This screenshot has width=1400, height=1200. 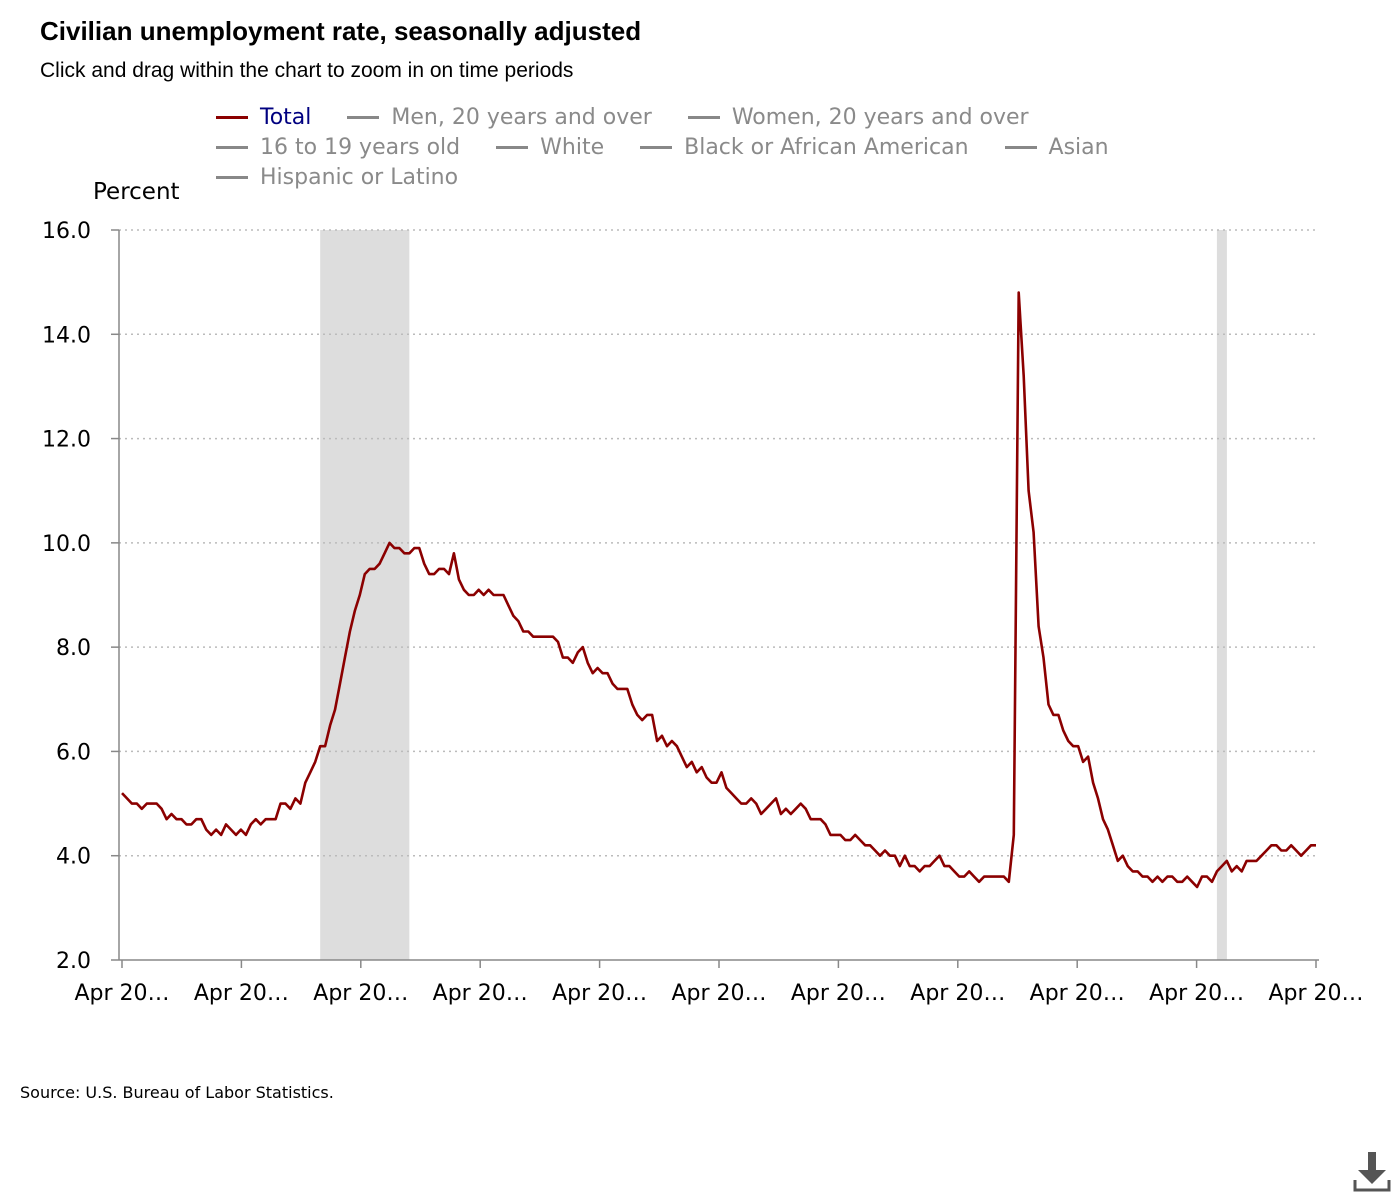 I want to click on y-axis-label: Percent, so click(x=136, y=192).